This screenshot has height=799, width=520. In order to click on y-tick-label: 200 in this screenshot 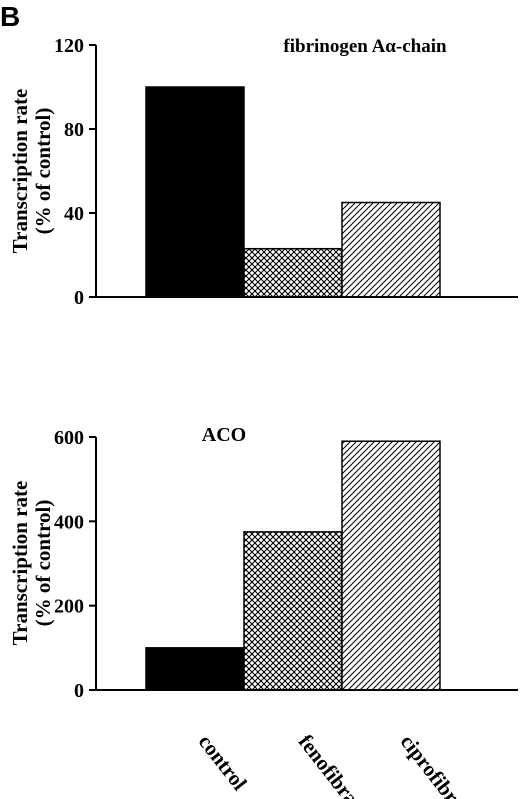, I will do `click(69, 607)`.